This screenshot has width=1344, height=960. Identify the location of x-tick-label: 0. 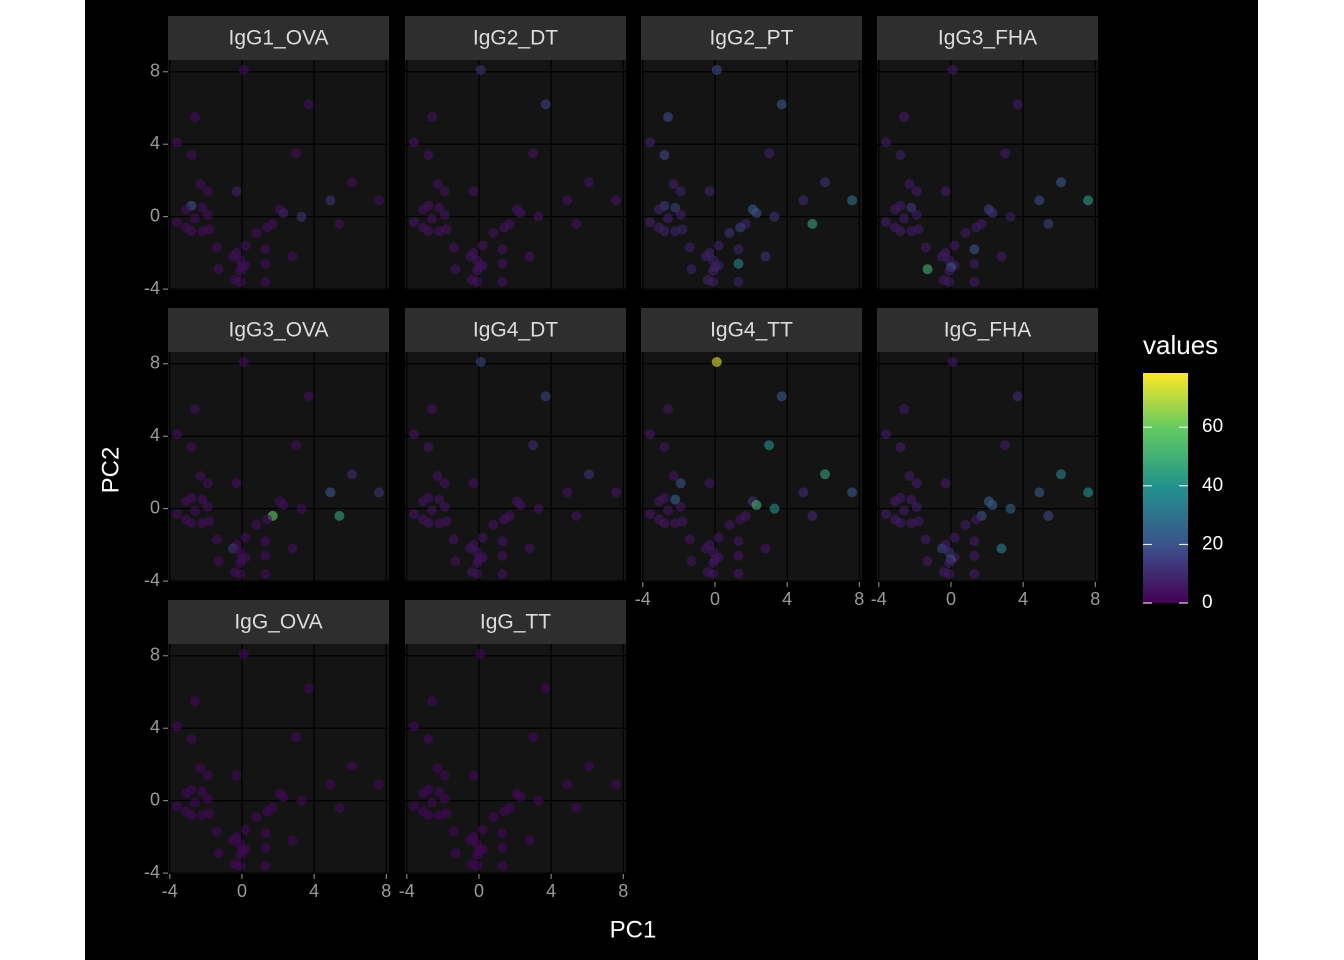
(951, 599).